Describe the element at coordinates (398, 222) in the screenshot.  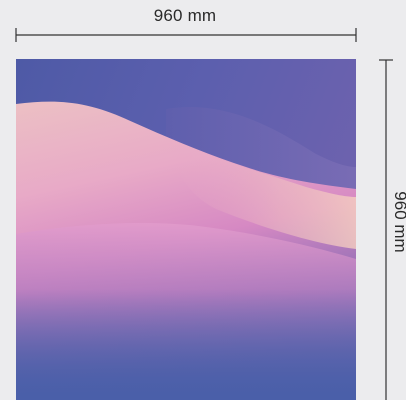
I see `height-dimension-label: 960 mm` at that location.